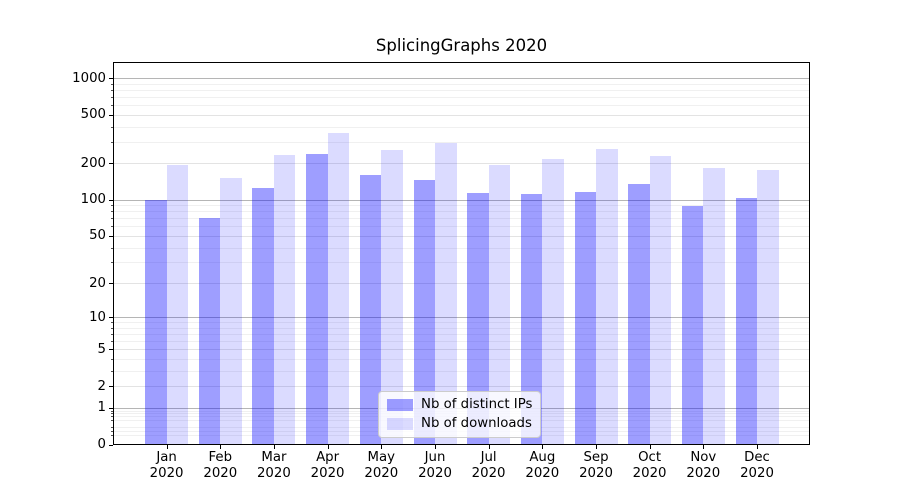 The height and width of the screenshot is (500, 900). Describe the element at coordinates (757, 465) in the screenshot. I see `x-tick-label-dec: Dec 2020` at that location.